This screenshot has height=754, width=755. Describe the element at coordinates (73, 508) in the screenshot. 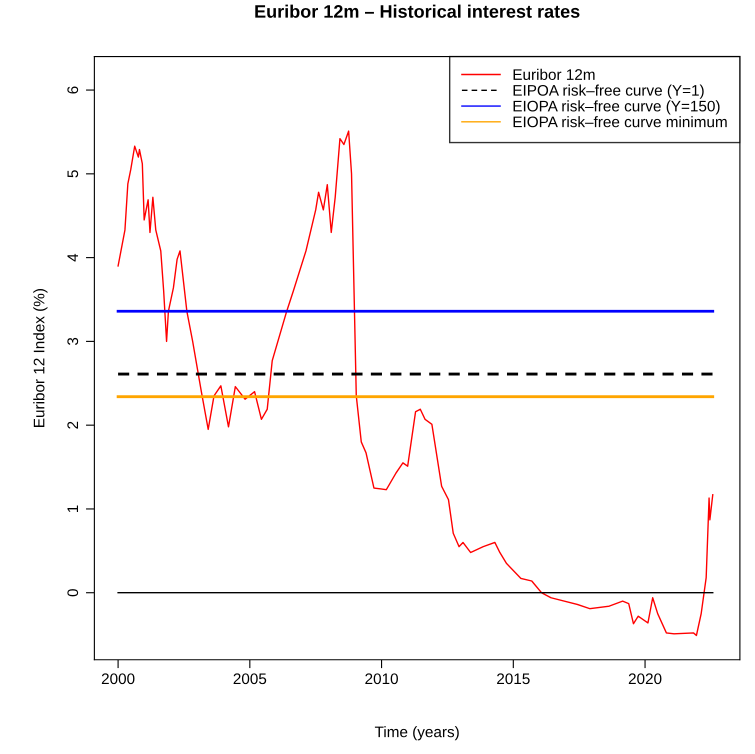

I see `y-tick-label: 1` at that location.